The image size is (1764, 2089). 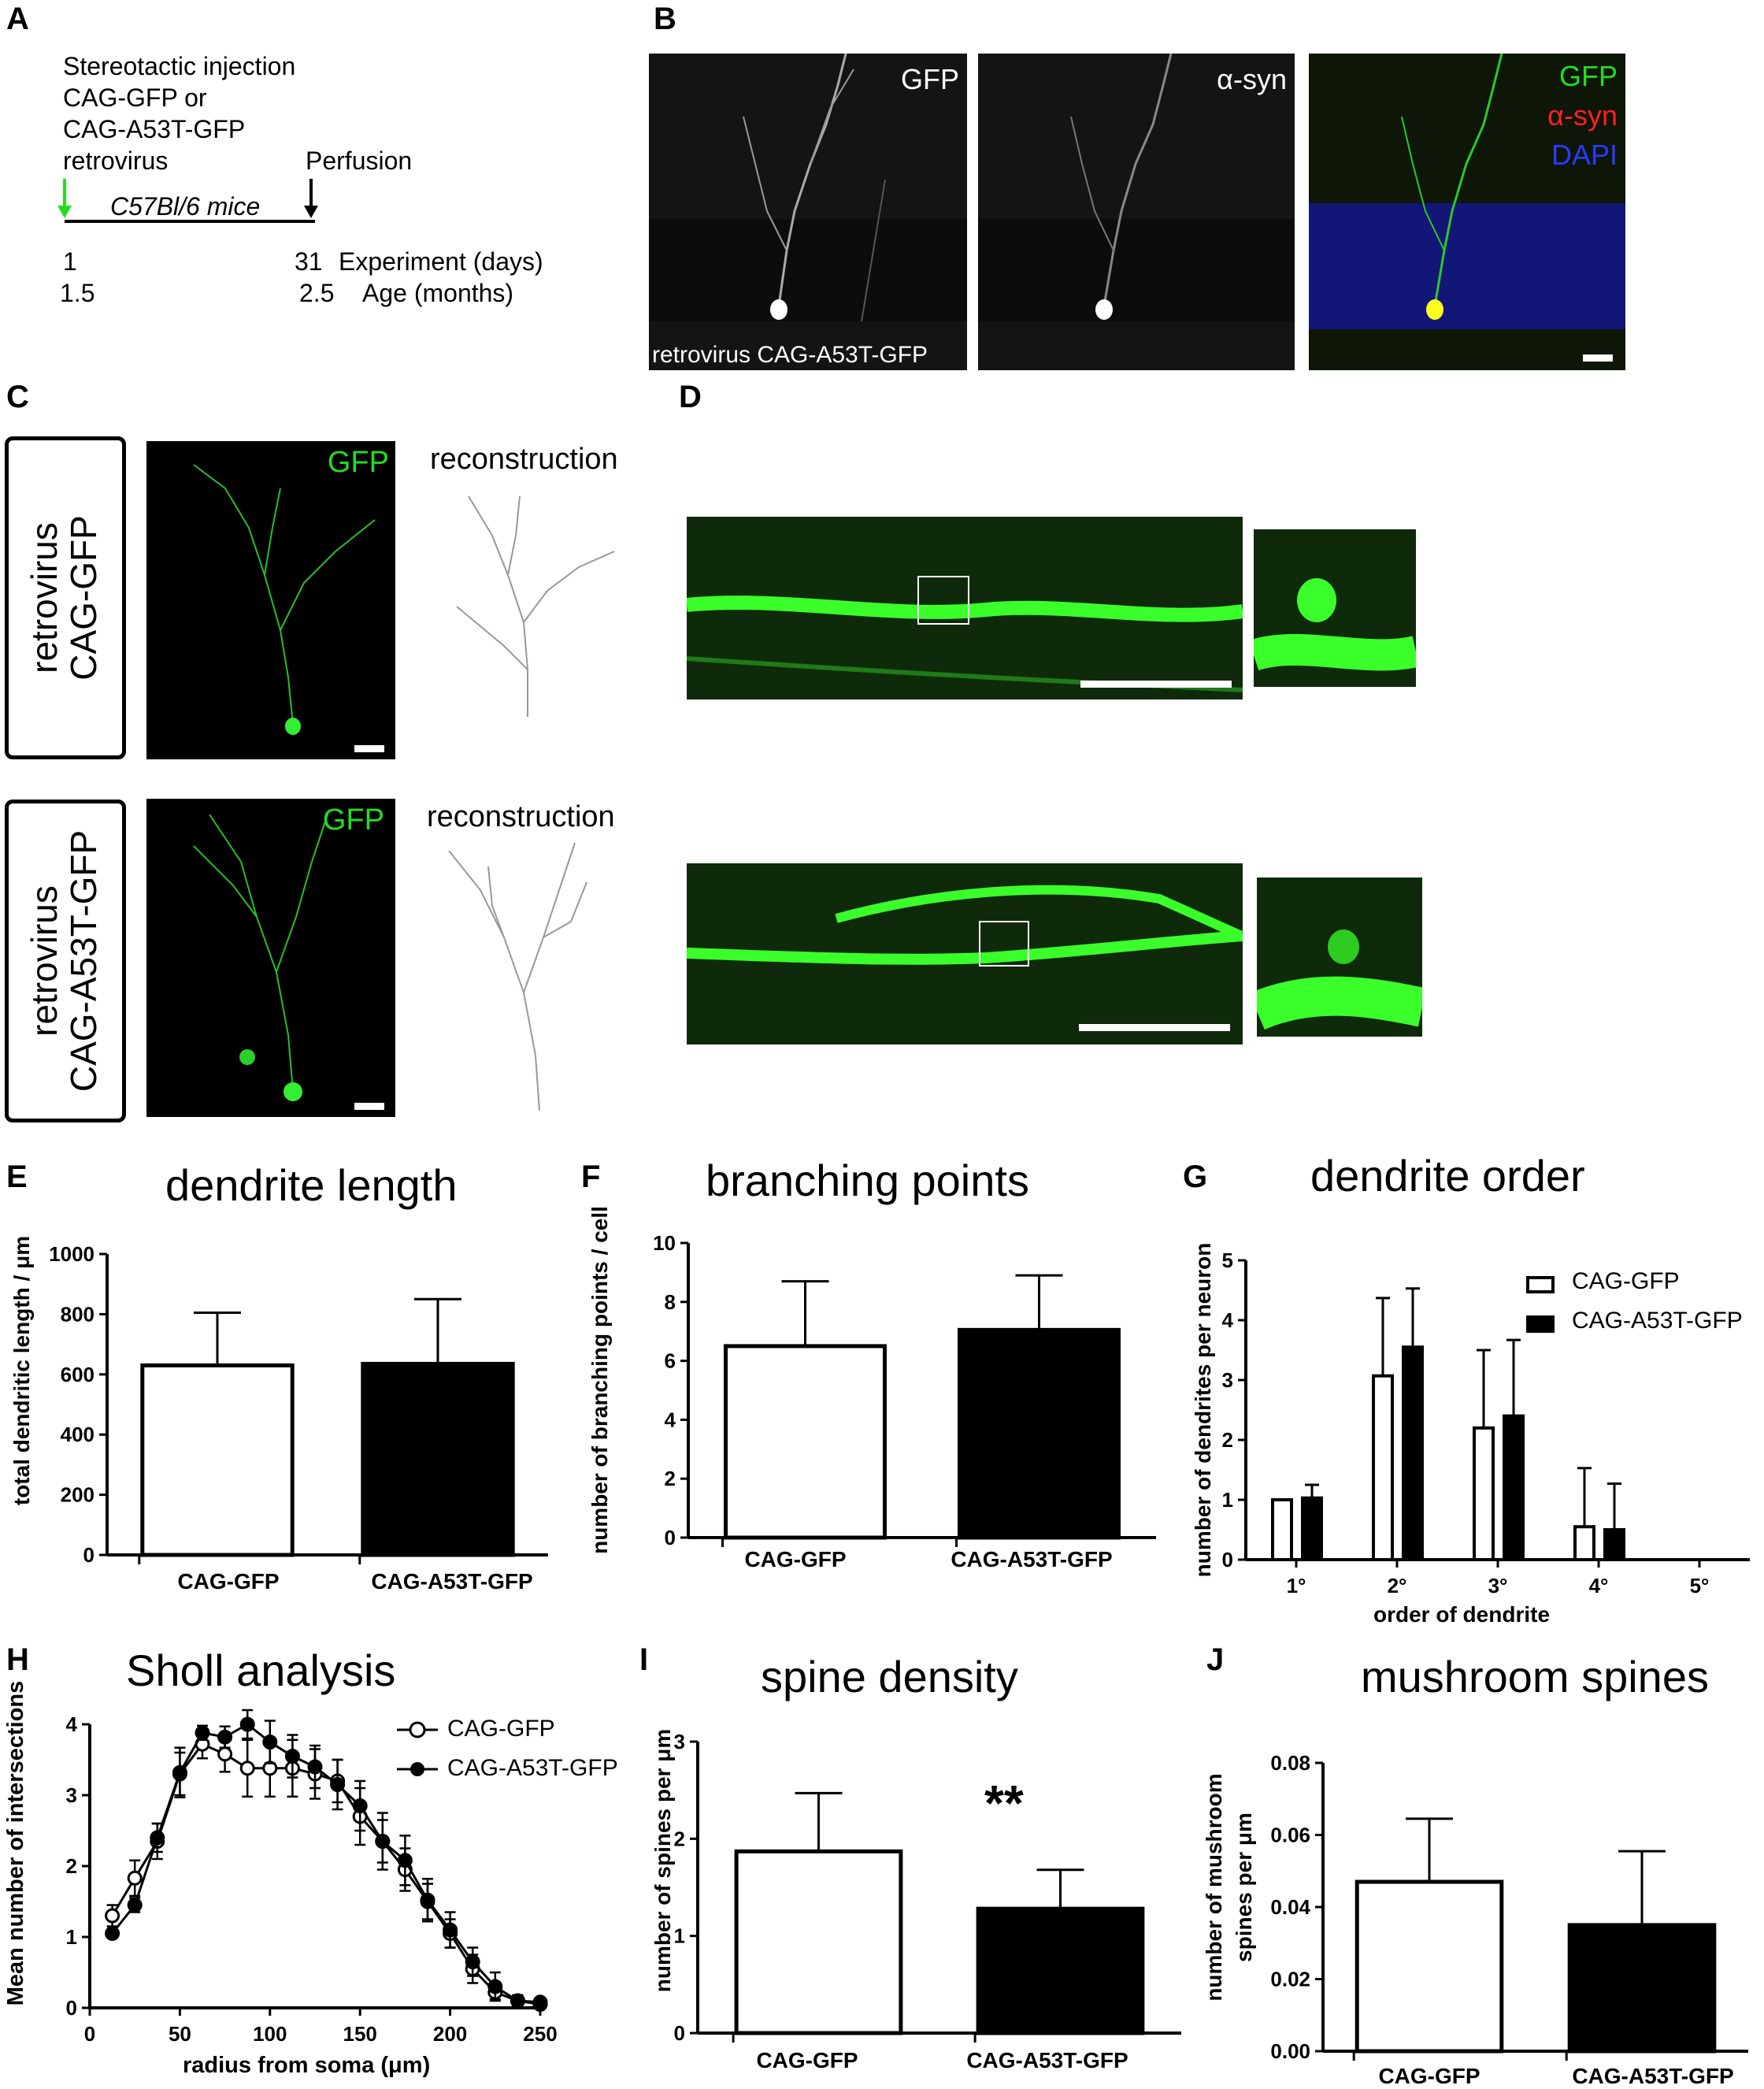 What do you see at coordinates (540, 2034) in the screenshot?
I see `x-tick-label: 250` at bounding box center [540, 2034].